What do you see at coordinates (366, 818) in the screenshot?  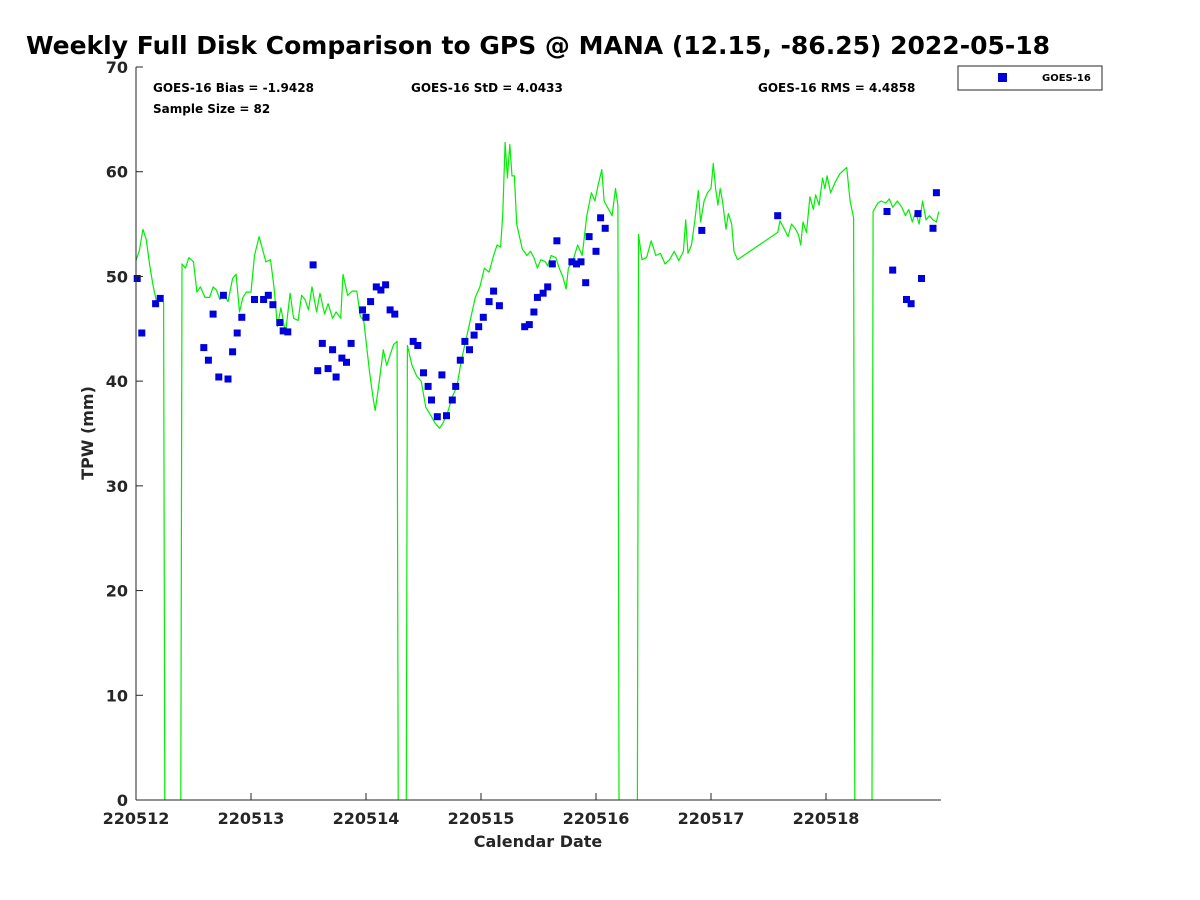 I see `x-tick-label: 220514` at bounding box center [366, 818].